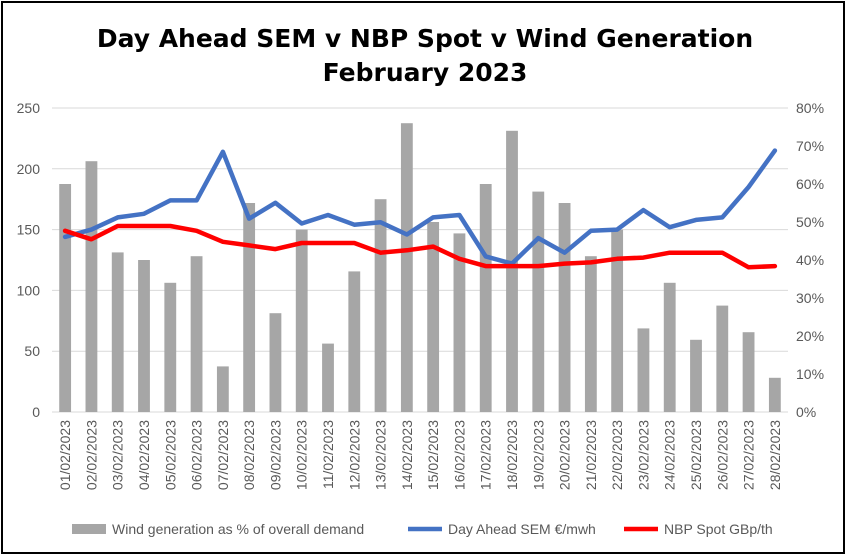 The width and height of the screenshot is (850, 558). What do you see at coordinates (354, 455) in the screenshot?
I see `x-tick-label: 12/02/2023` at bounding box center [354, 455].